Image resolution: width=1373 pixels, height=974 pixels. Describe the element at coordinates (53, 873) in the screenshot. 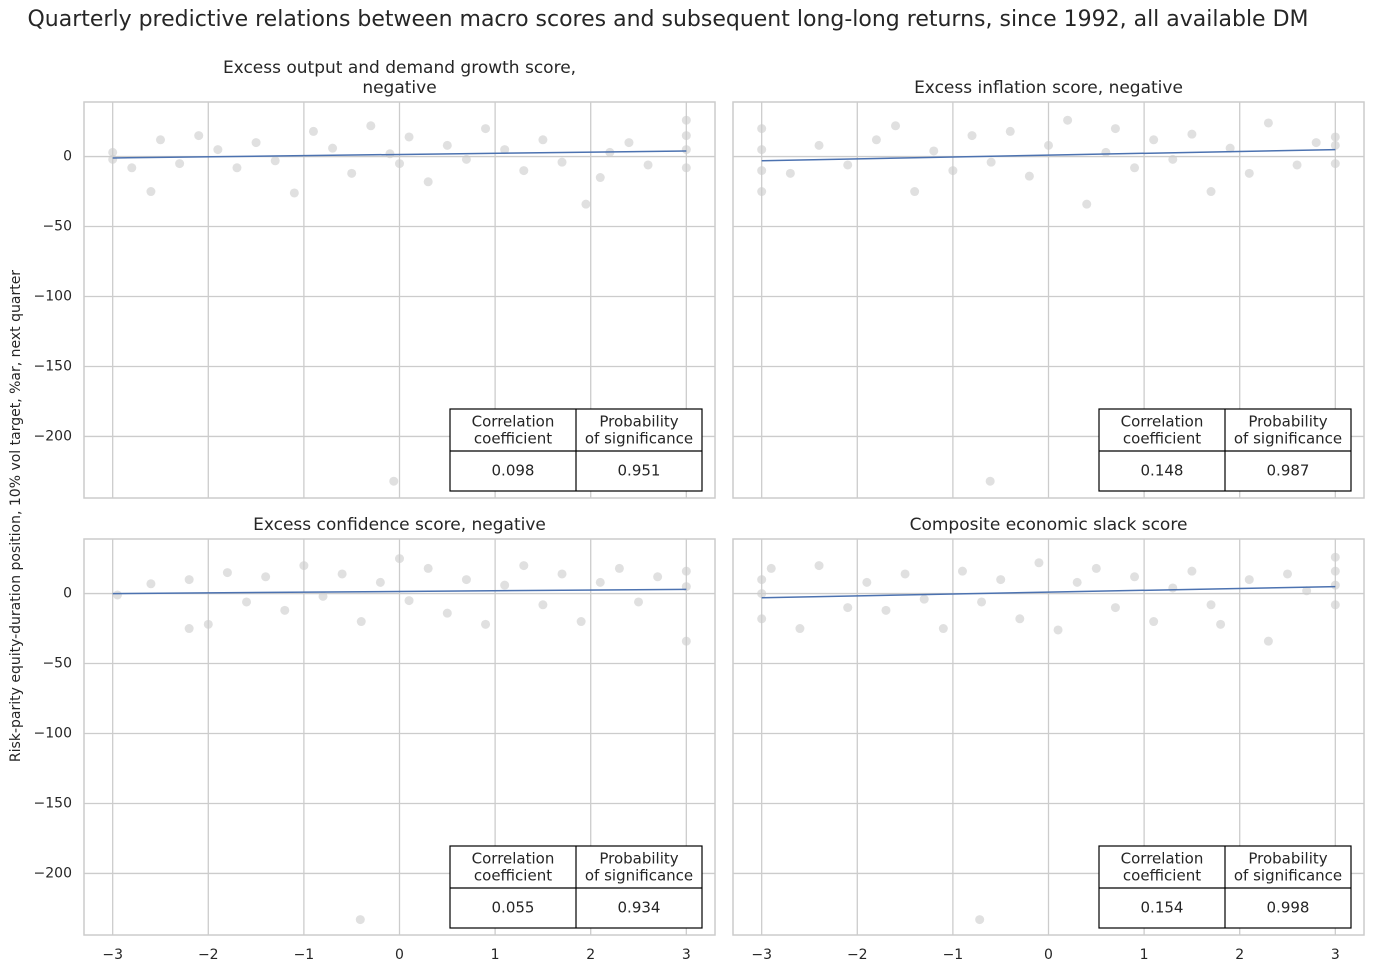

I see `y-tick-label: −200` at that location.